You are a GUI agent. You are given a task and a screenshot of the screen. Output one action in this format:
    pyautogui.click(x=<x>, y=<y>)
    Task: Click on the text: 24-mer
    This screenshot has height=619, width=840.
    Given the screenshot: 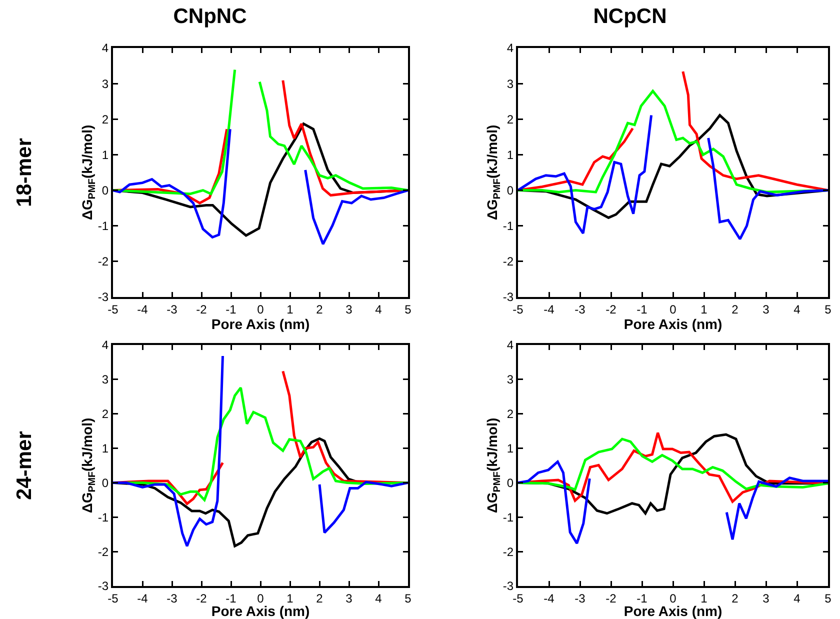 What is the action you would take?
    pyautogui.click(x=24, y=465)
    